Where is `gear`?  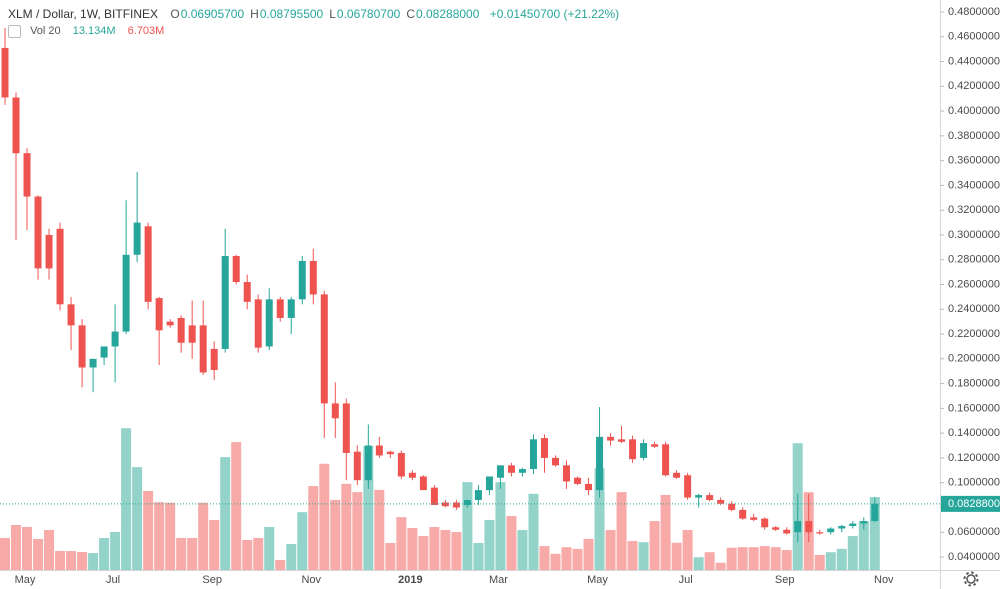 gear is located at coordinates (971, 579).